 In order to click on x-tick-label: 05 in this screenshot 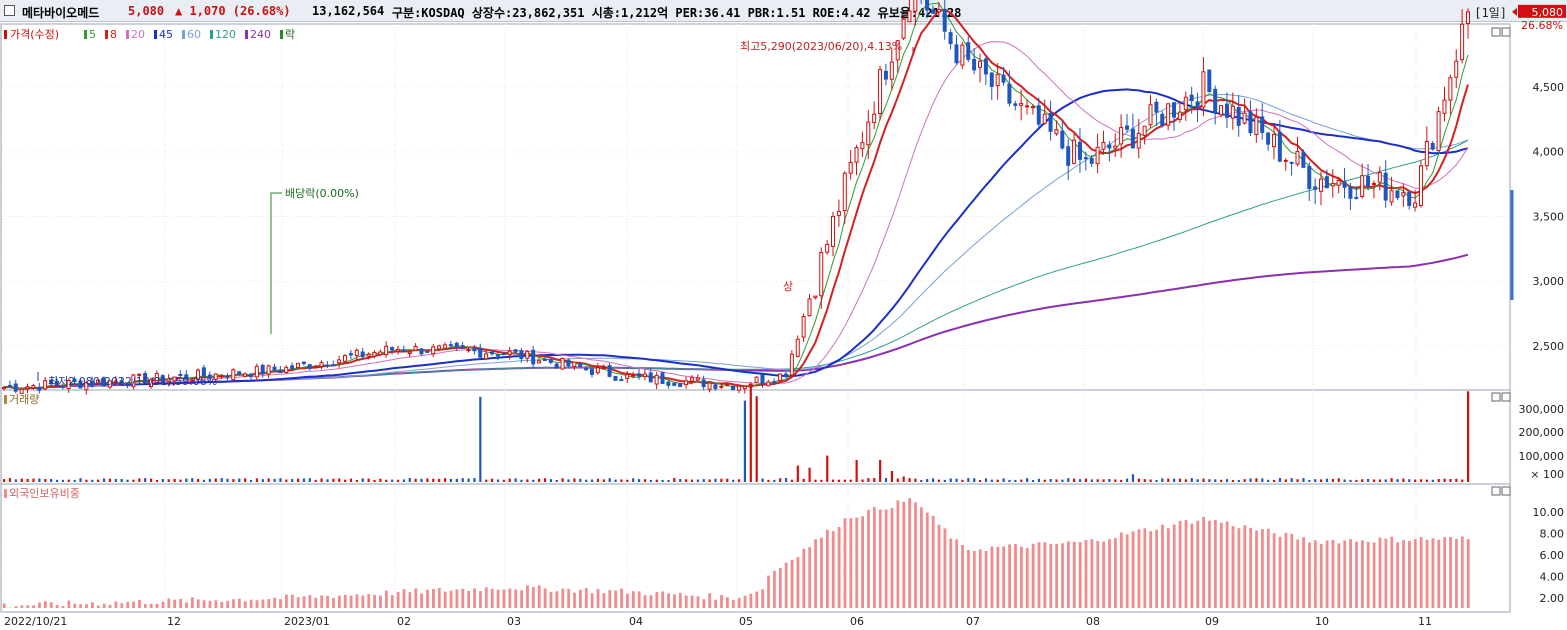, I will do `click(746, 621)`.